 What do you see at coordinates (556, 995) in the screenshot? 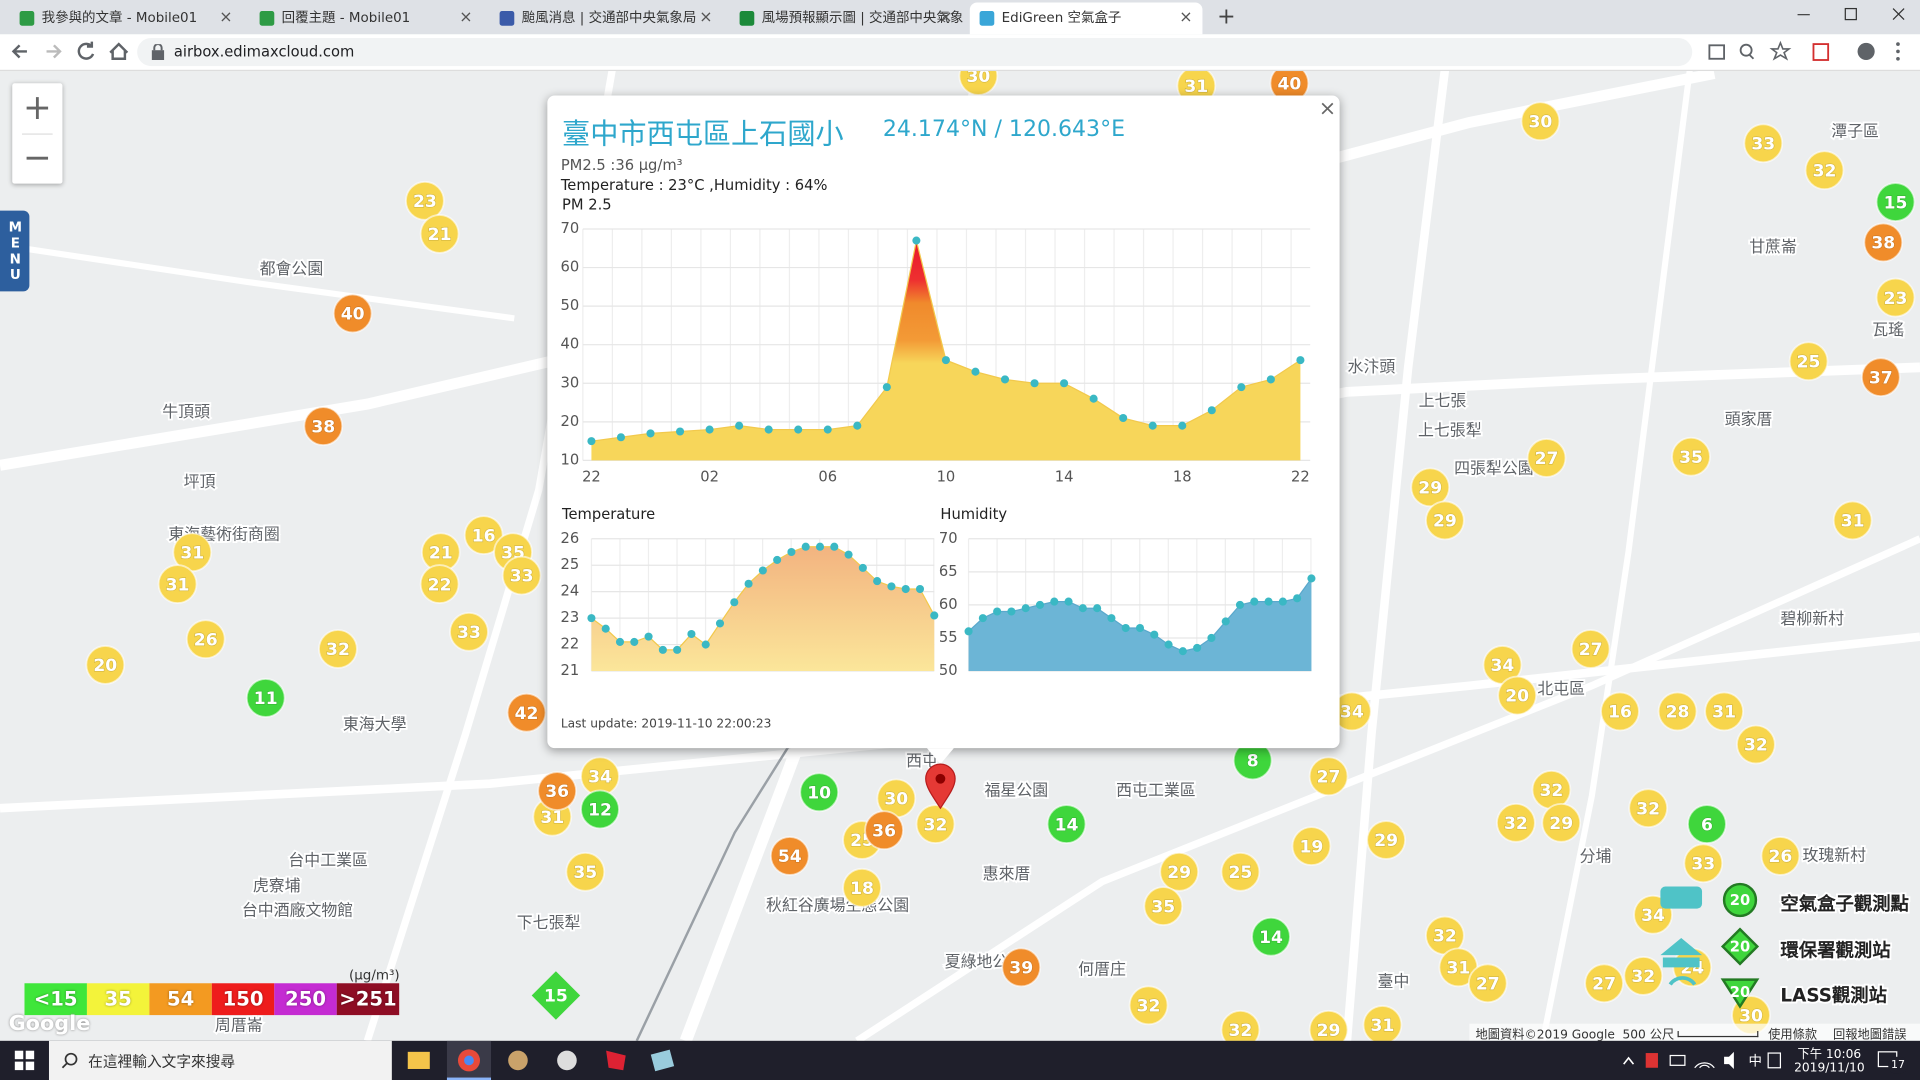
I see `station-marker` at bounding box center [556, 995].